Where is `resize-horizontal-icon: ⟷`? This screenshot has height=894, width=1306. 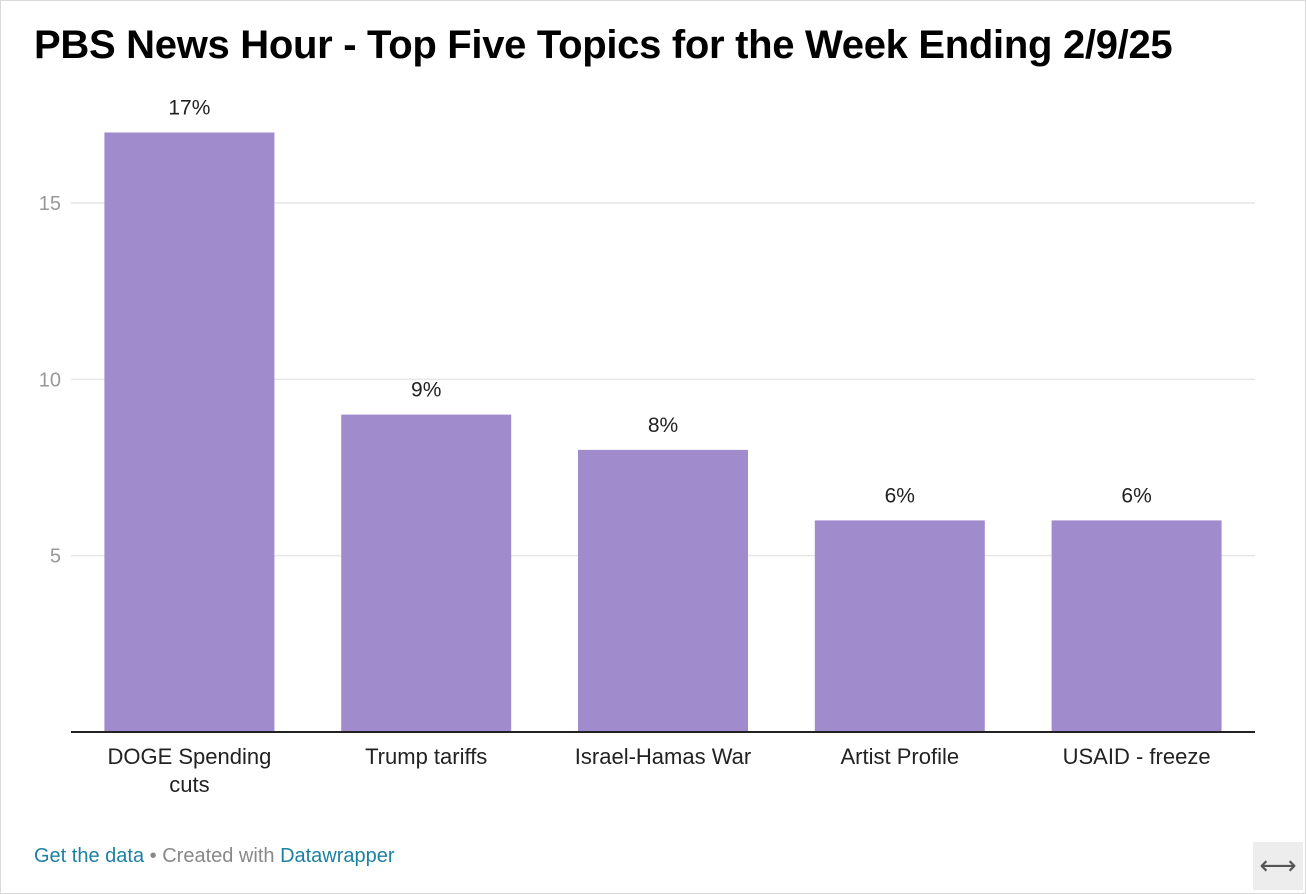
resize-horizontal-icon: ⟷ is located at coordinates (1278, 866).